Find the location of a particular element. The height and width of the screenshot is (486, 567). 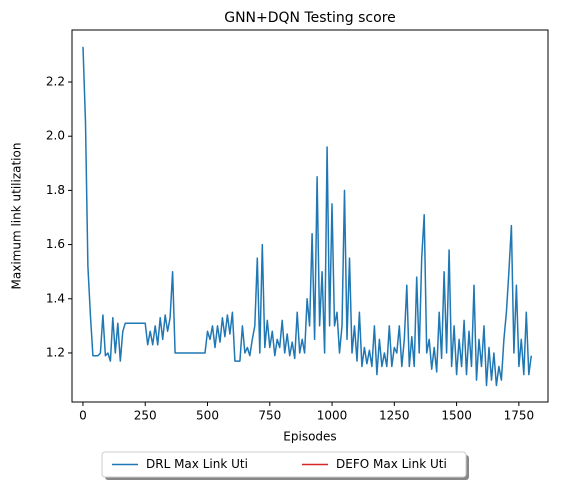

x-axis-label: Episodes is located at coordinates (309, 437).